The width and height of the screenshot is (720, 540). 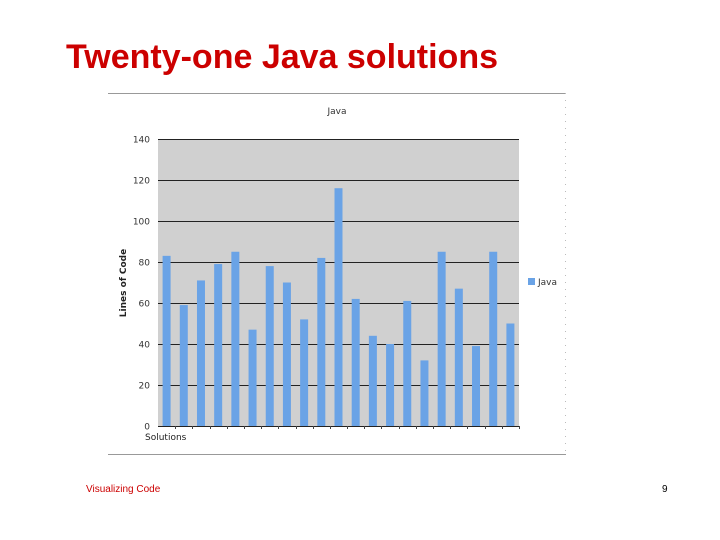 I want to click on legend-swatch, so click(x=531, y=281).